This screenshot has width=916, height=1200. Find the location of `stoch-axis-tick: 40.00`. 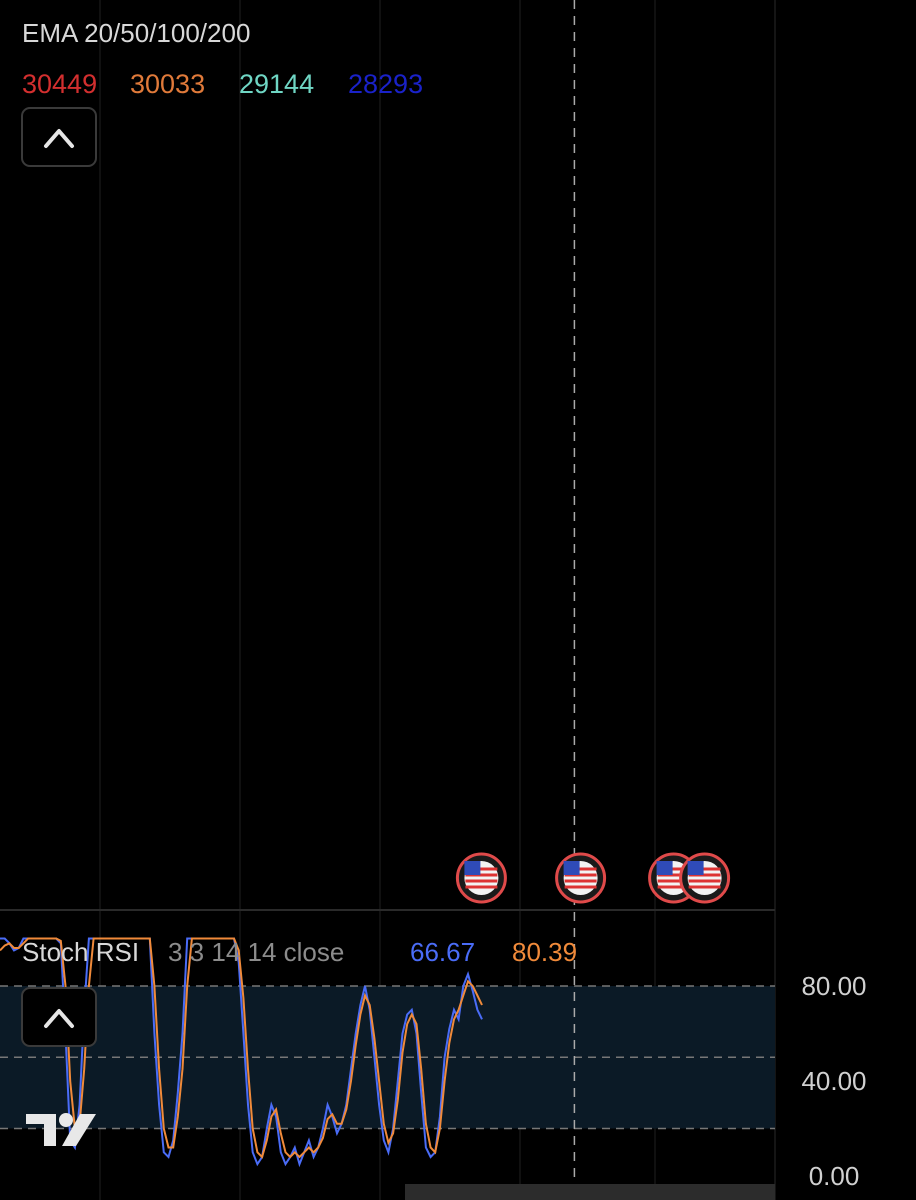

stoch-axis-tick: 40.00 is located at coordinates (833, 1081).